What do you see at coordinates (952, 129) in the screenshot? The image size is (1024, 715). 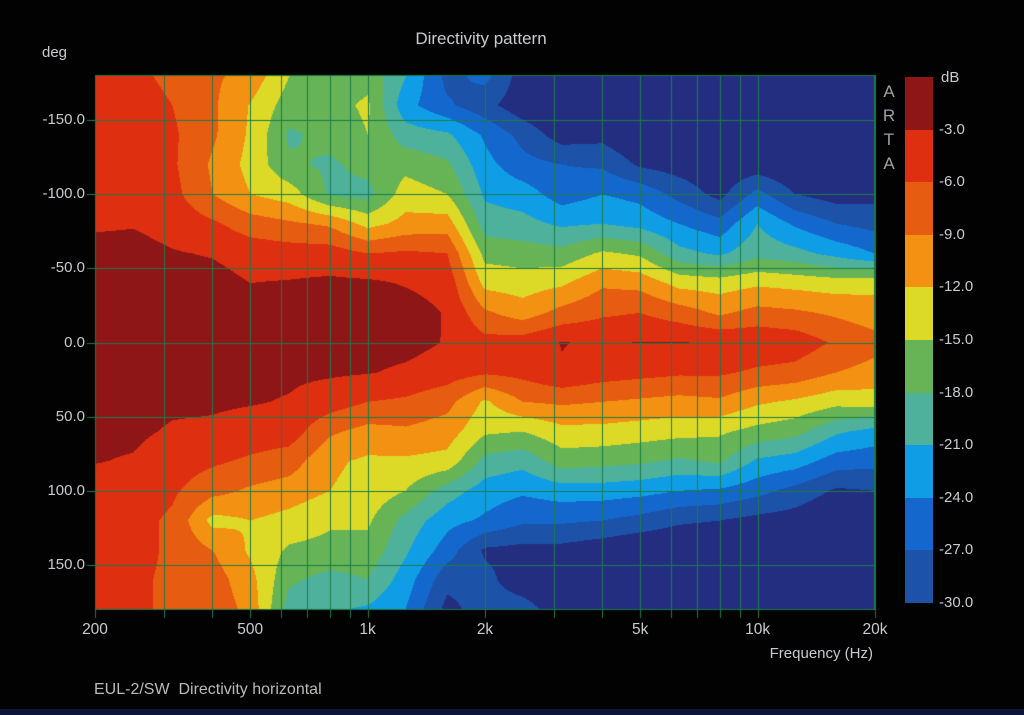 I see `colorbar-tick-label: -3.0` at bounding box center [952, 129].